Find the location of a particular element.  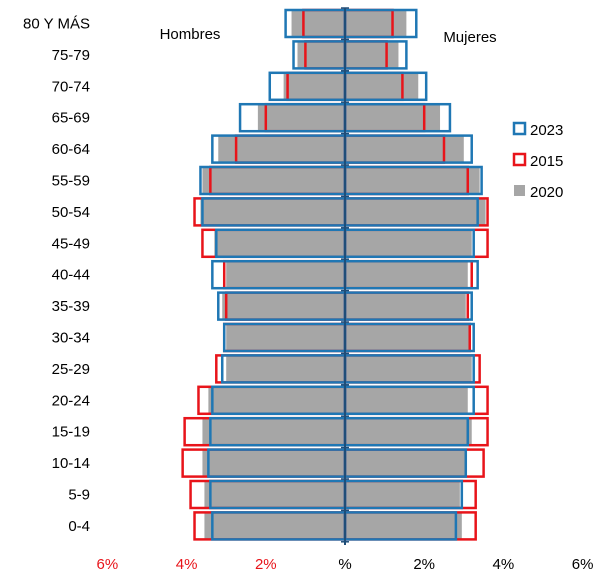

age-label-55-59: 55-59 is located at coordinates (71, 181).